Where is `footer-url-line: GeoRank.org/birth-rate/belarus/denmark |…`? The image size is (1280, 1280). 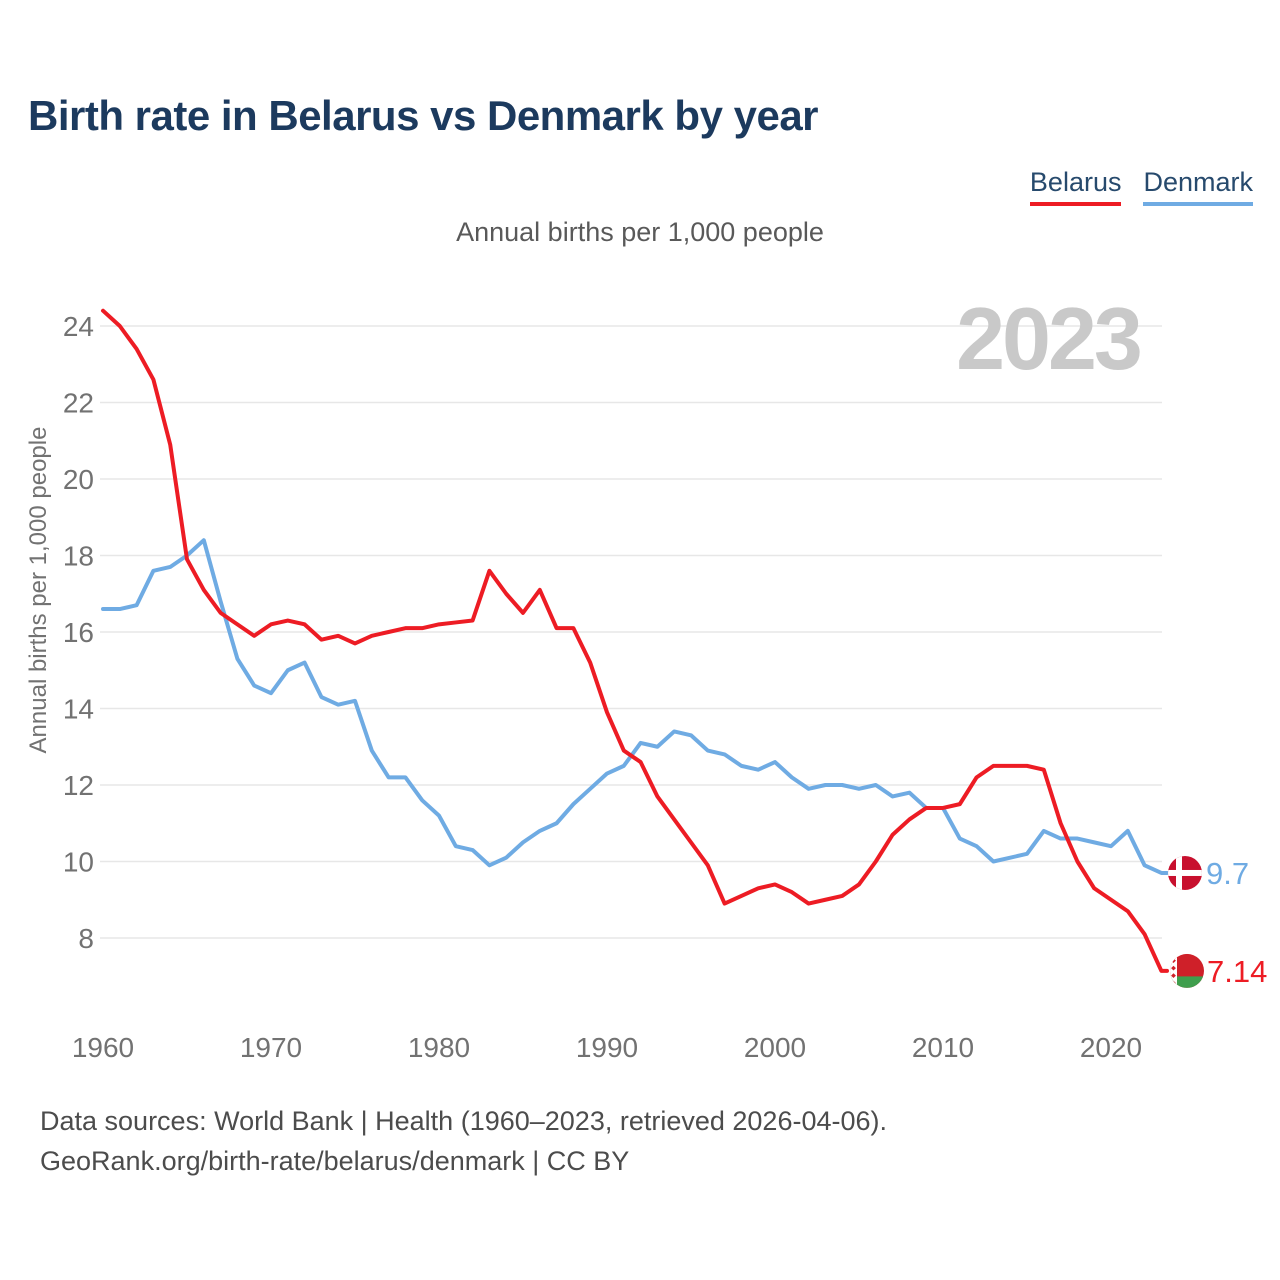 footer-url-line: GeoRank.org/birth-rate/belarus/denmark |… is located at coordinates (335, 1161).